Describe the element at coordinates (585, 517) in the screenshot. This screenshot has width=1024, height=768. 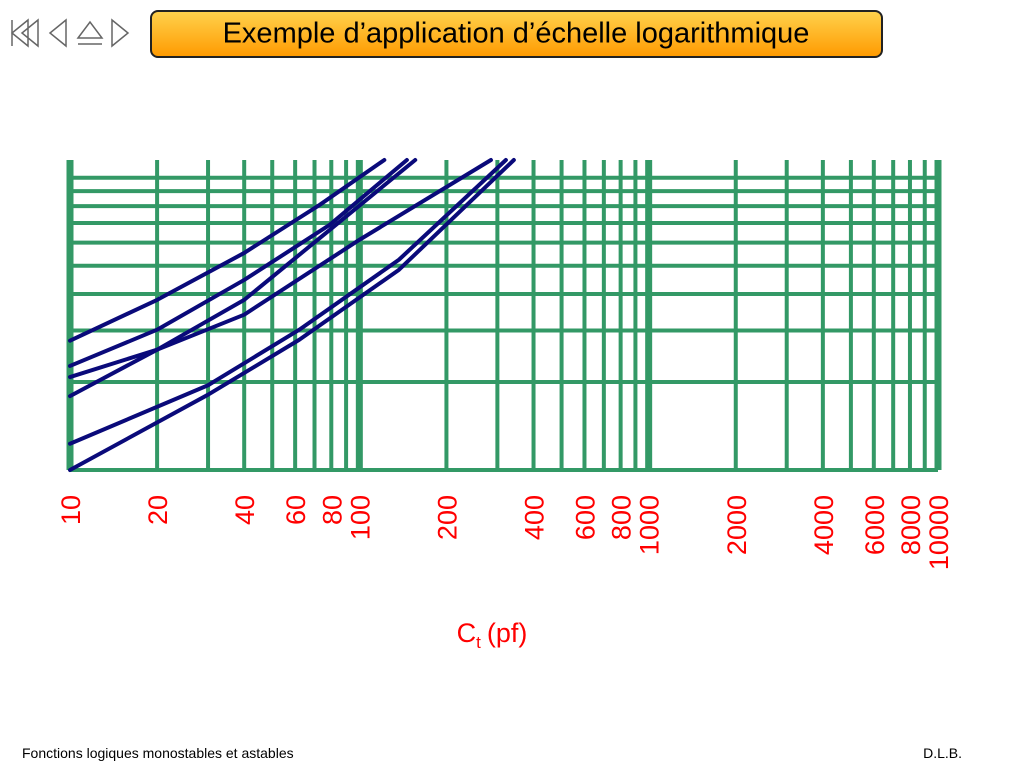
I see `x-tick-label: 600` at that location.